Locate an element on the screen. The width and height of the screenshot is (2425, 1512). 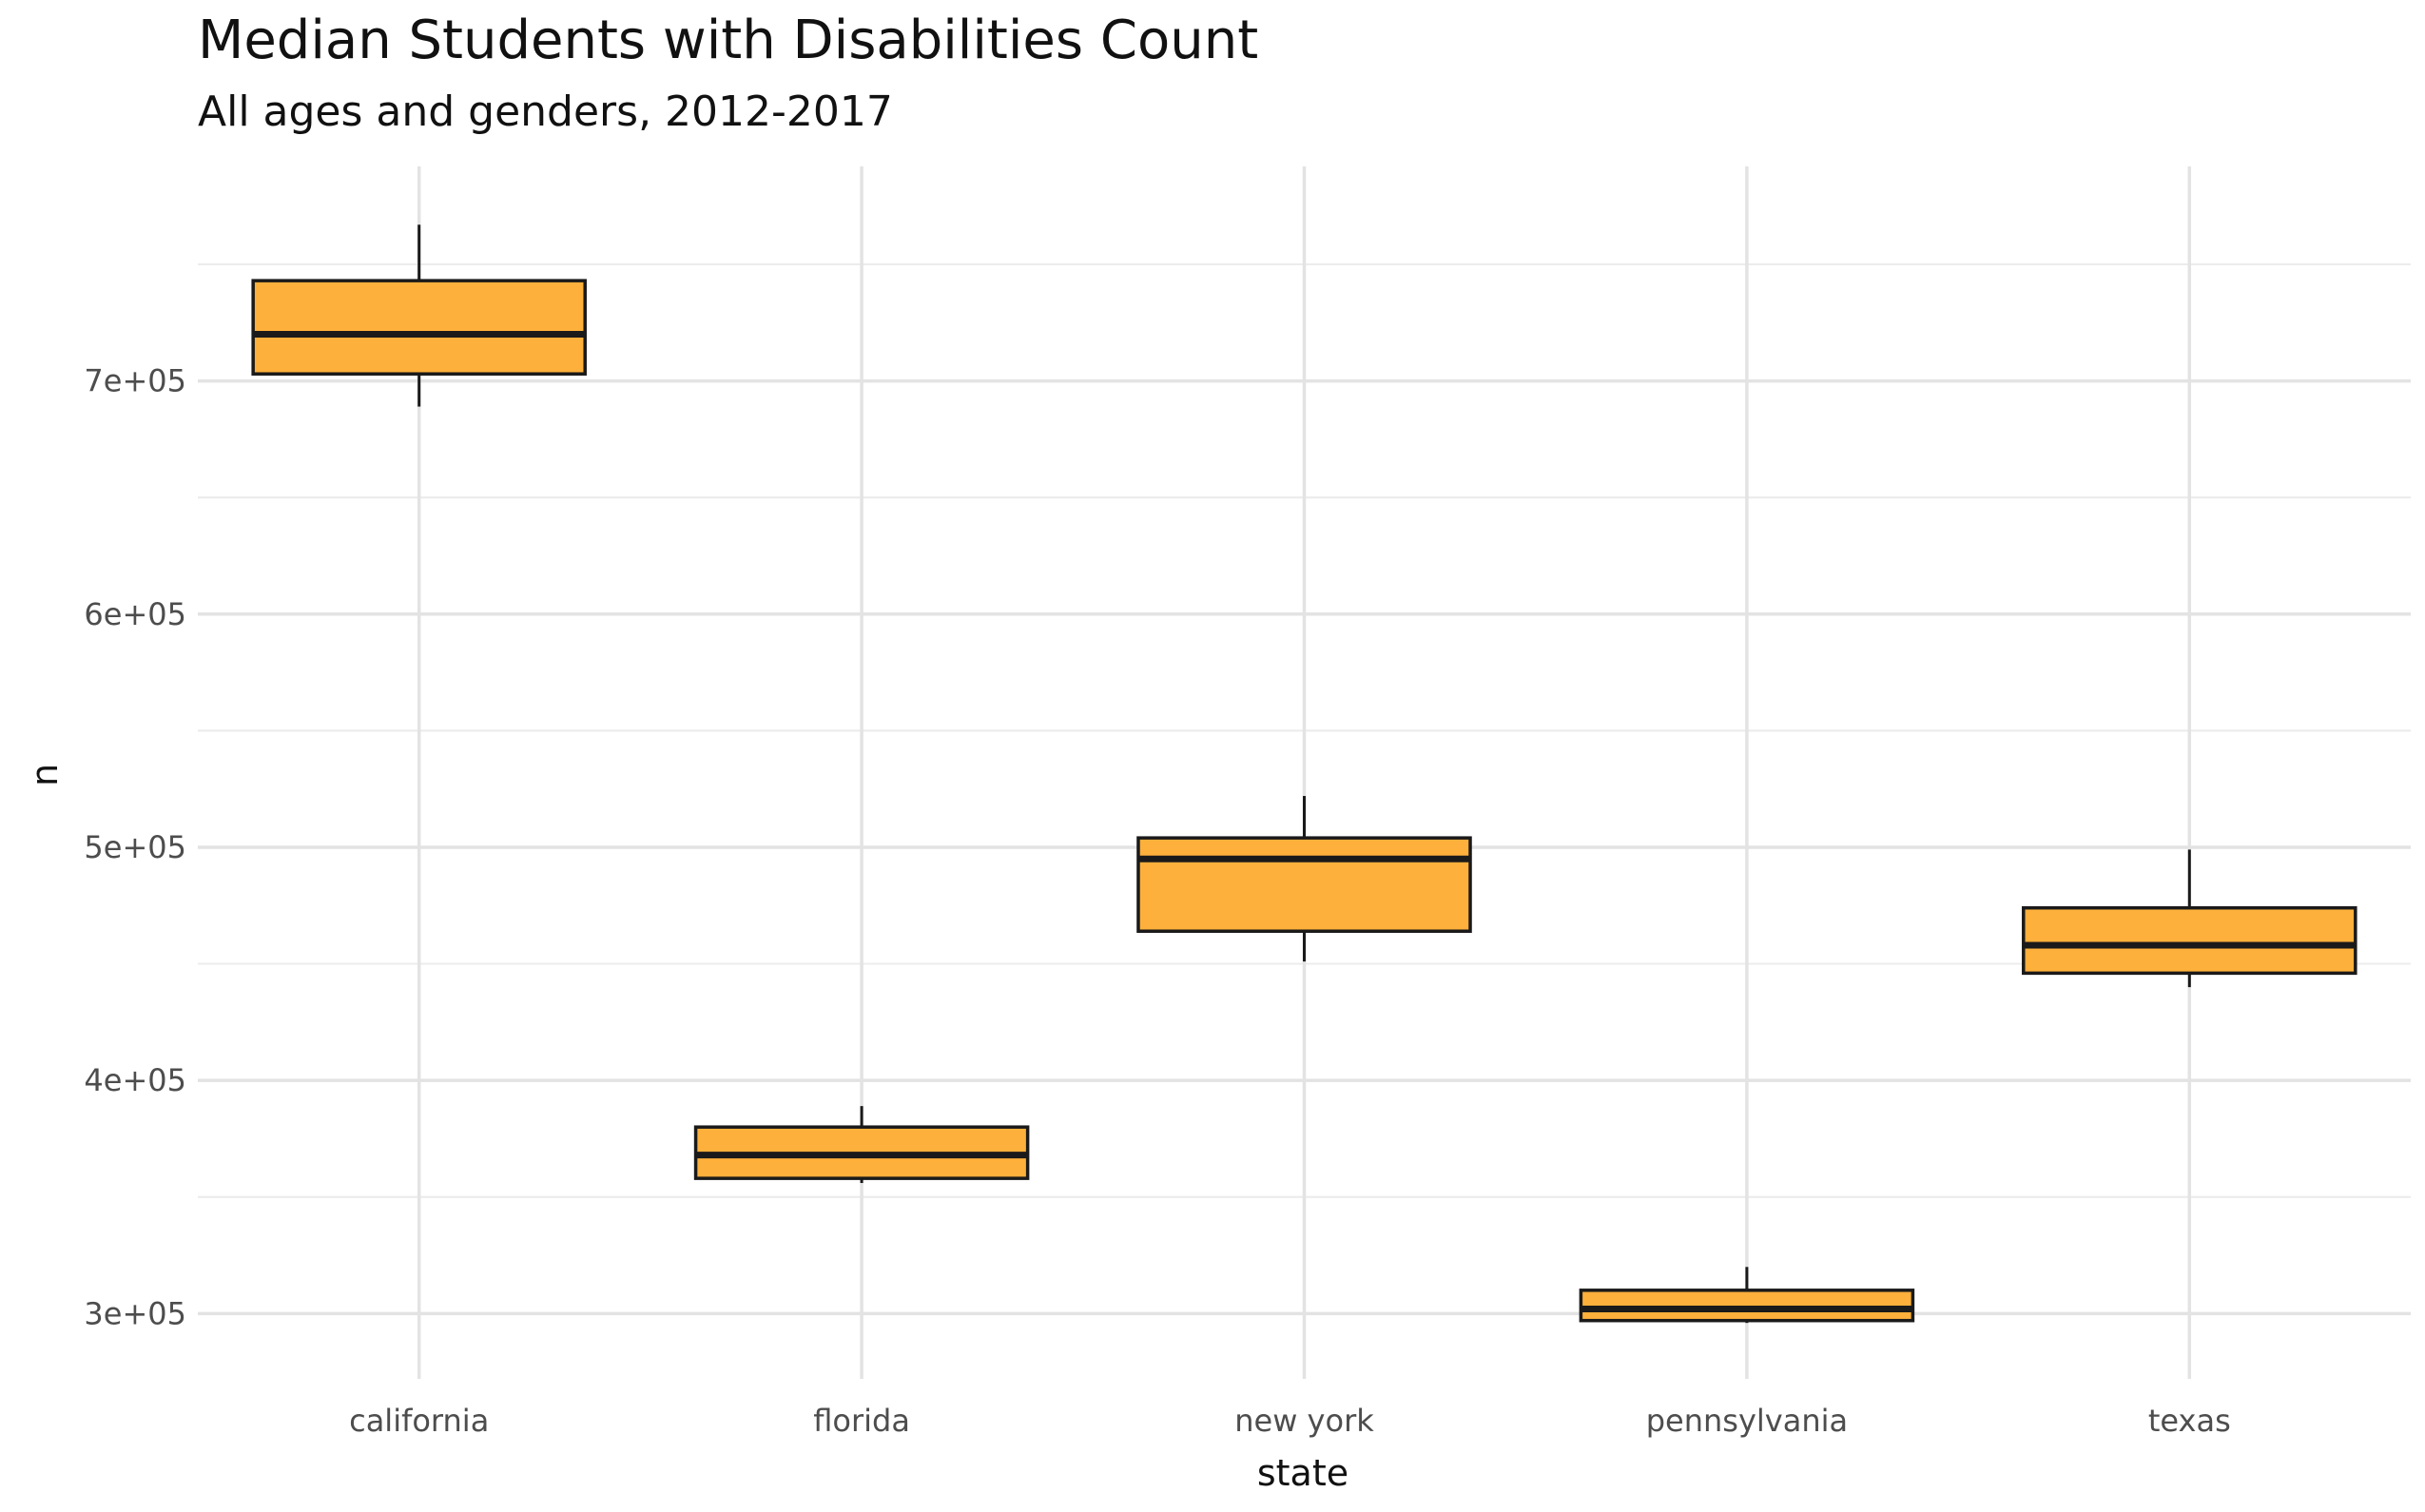
box-new-york is located at coordinates (1304, 879).